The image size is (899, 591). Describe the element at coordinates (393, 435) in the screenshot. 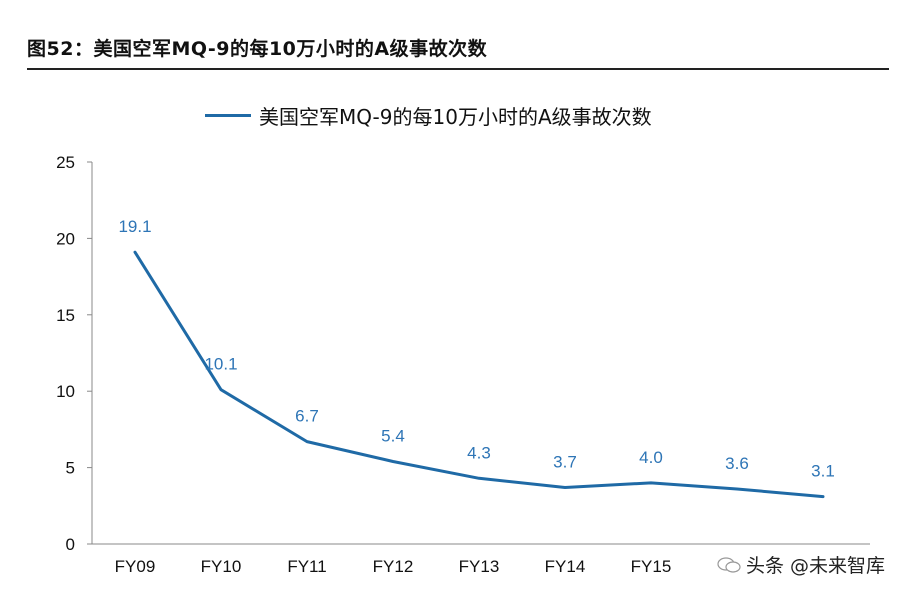

I see `data-label: 5.4` at that location.